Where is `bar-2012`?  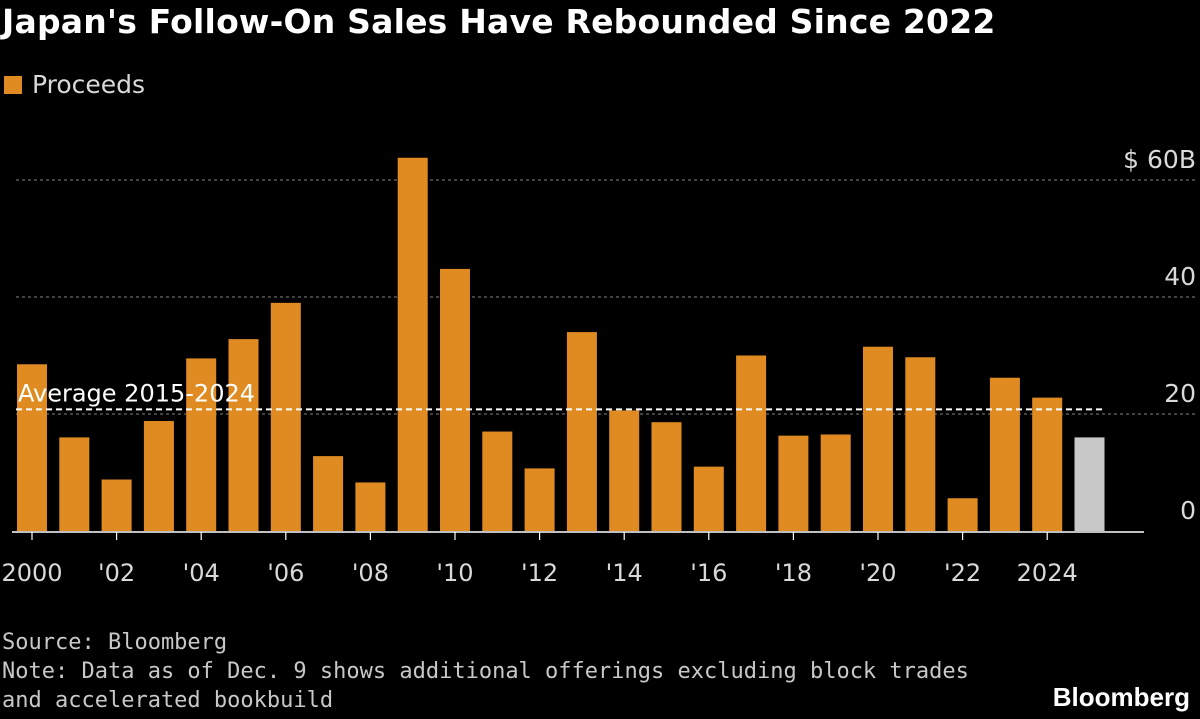 bar-2012 is located at coordinates (539, 499).